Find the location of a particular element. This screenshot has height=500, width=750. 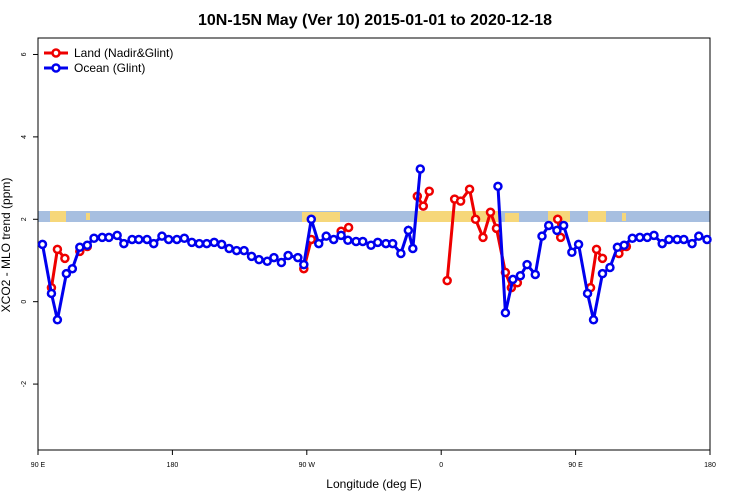

legend-label: Ocean (Glint) is located at coordinates (109, 68).